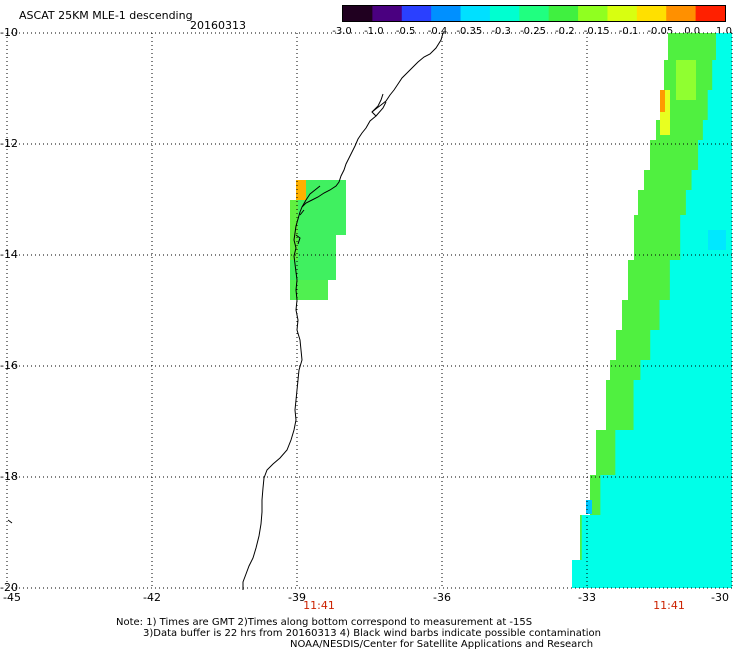 The image size is (740, 650). I want to click on latitude-label: -12, so click(9, 143).